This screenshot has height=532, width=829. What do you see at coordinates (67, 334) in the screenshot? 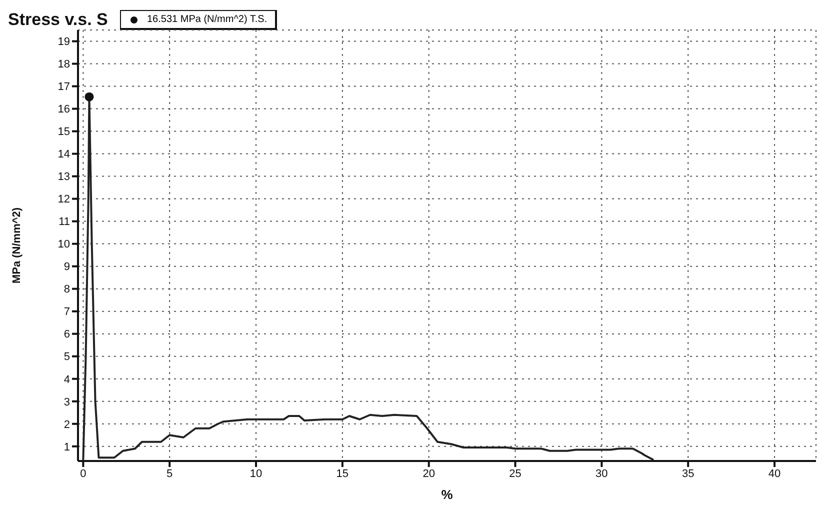
I see `y-tick-label: 6` at bounding box center [67, 334].